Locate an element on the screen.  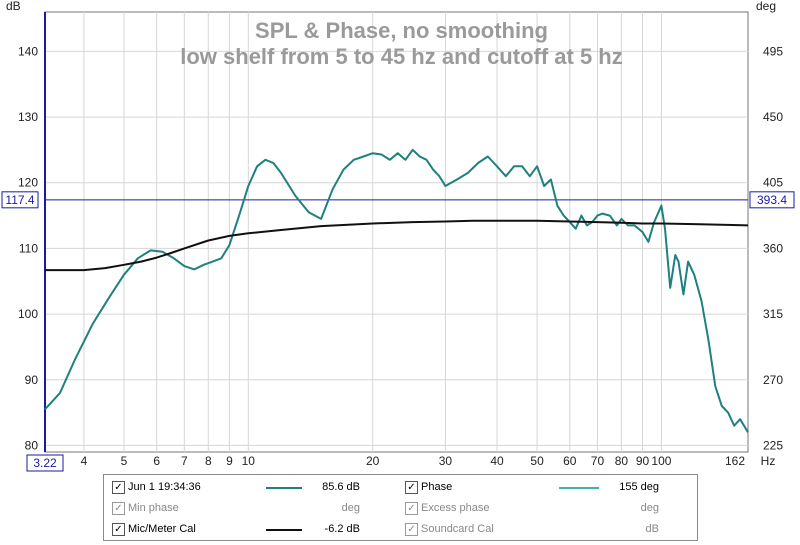
phase-checkbox: ✓ is located at coordinates (411, 487).